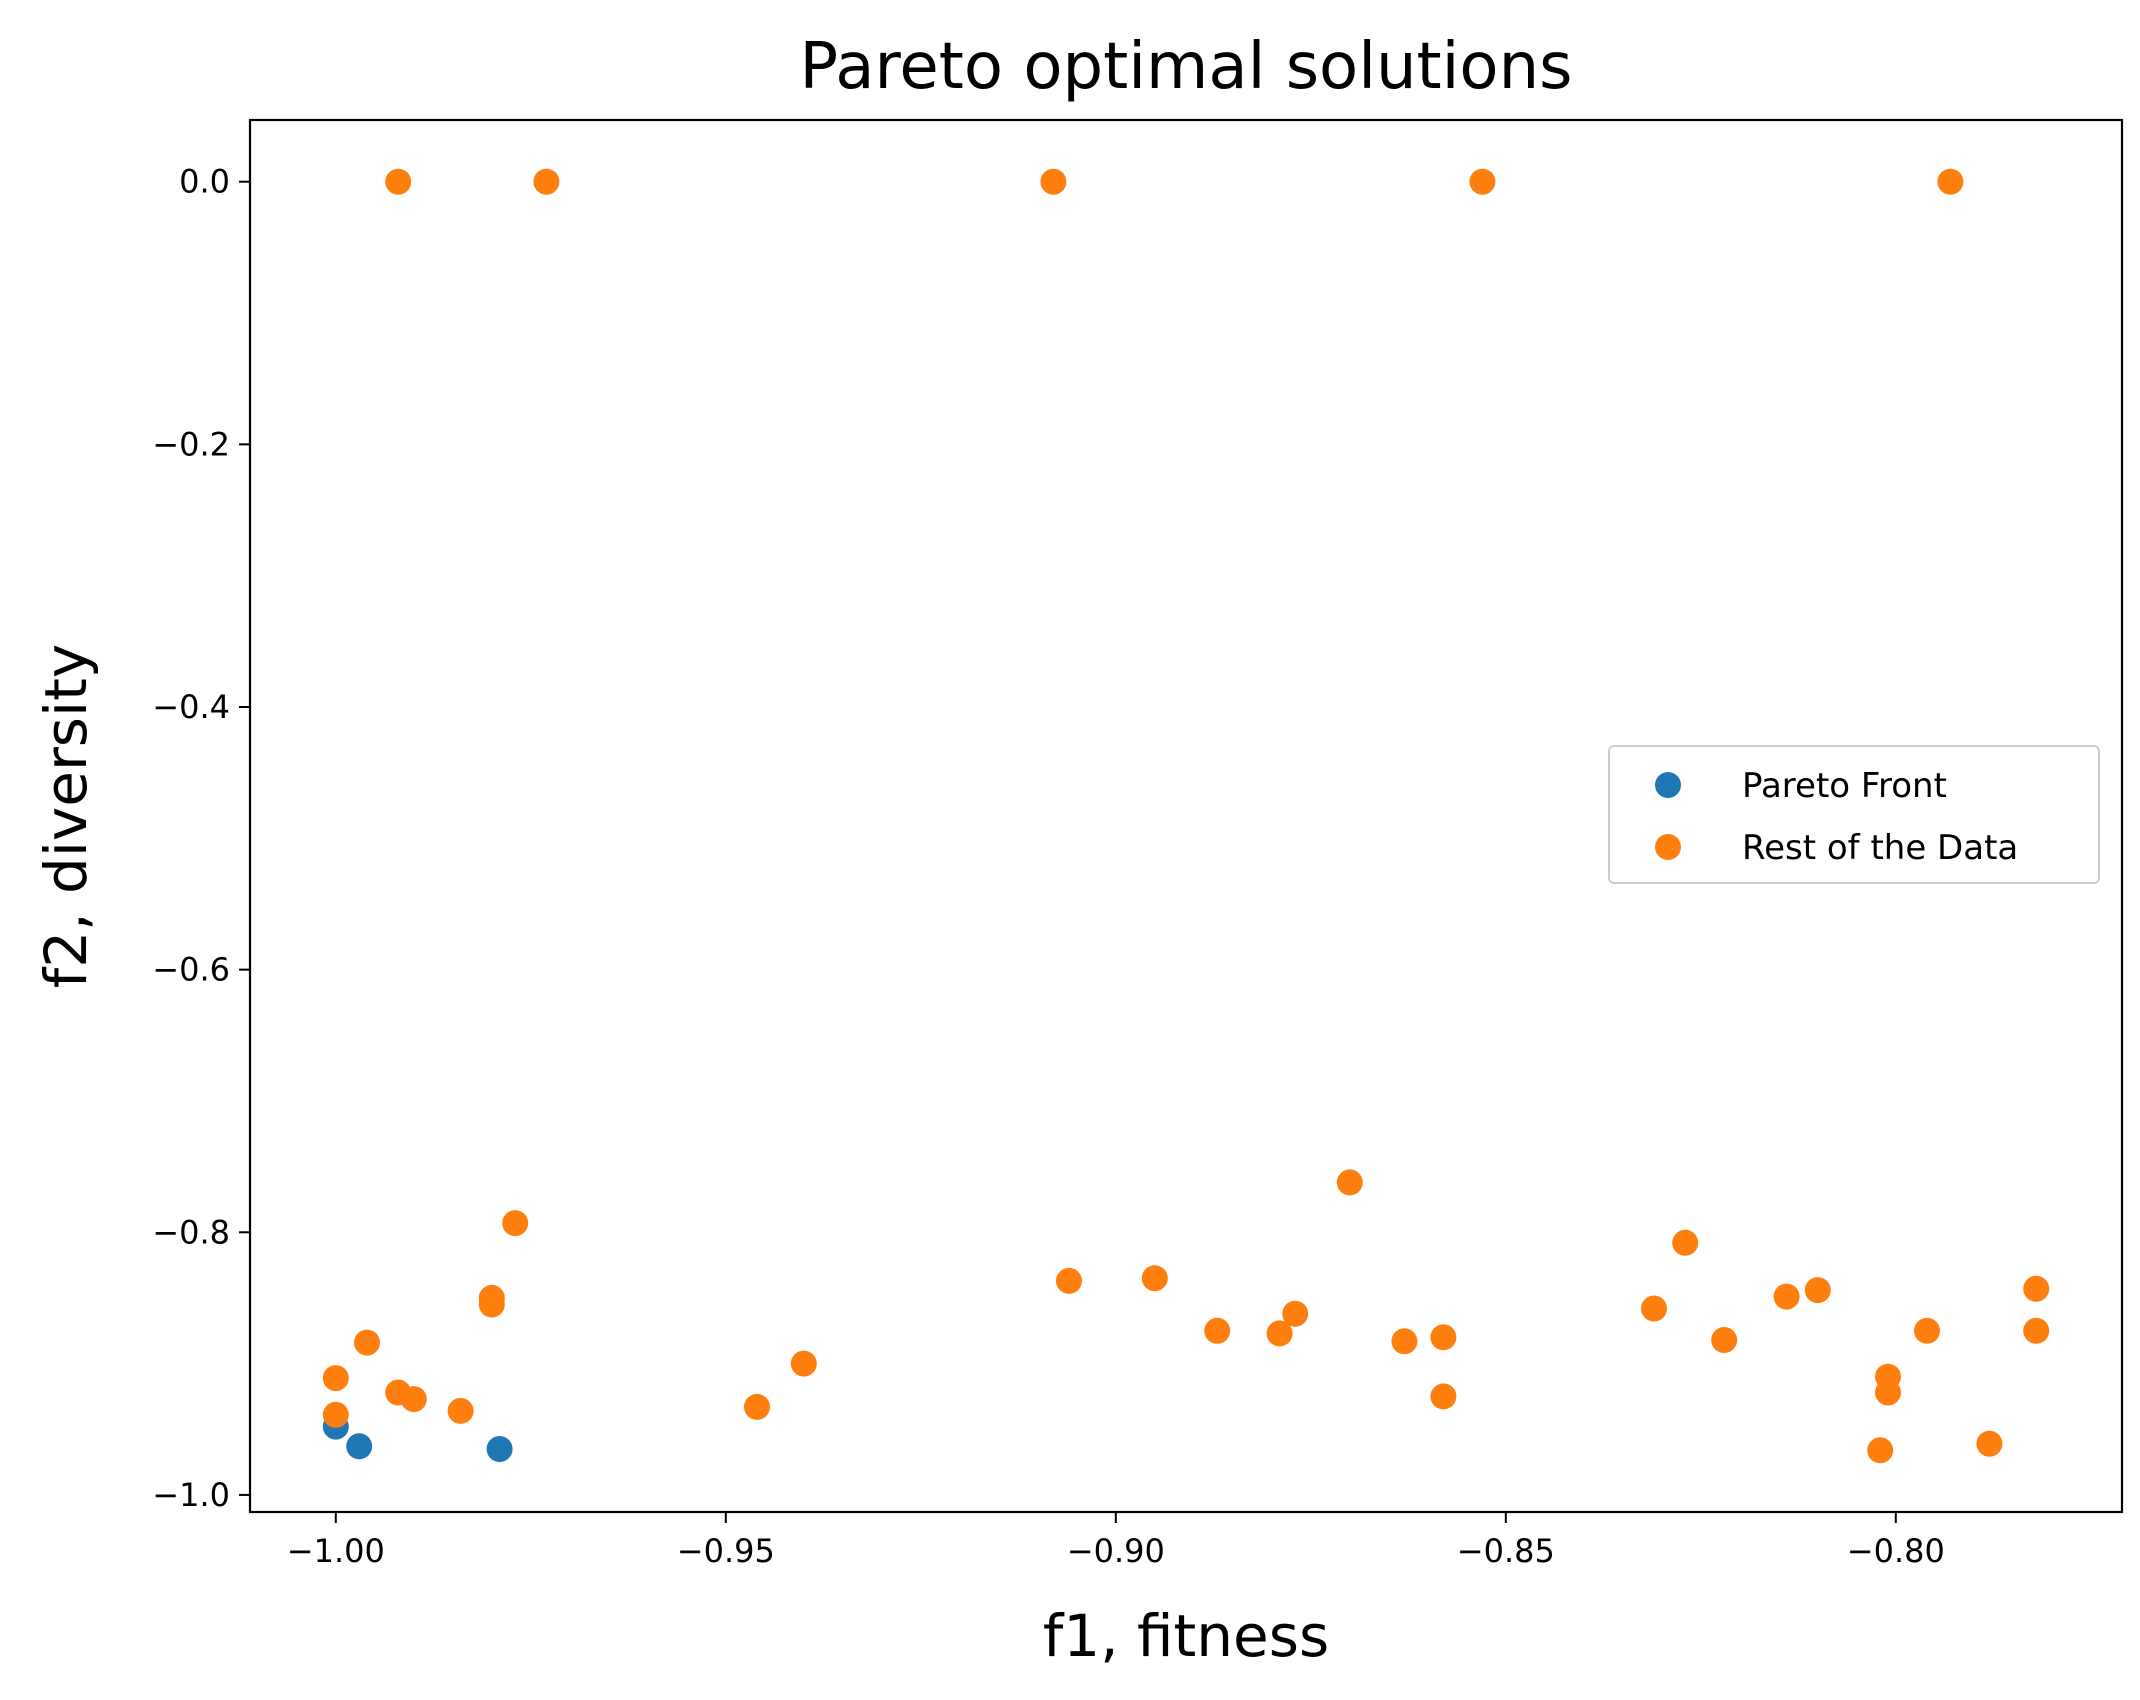 Image resolution: width=2140 pixels, height=1700 pixels. Describe the element at coordinates (726, 1551) in the screenshot. I see `x-tick-label: −0.95` at that location.